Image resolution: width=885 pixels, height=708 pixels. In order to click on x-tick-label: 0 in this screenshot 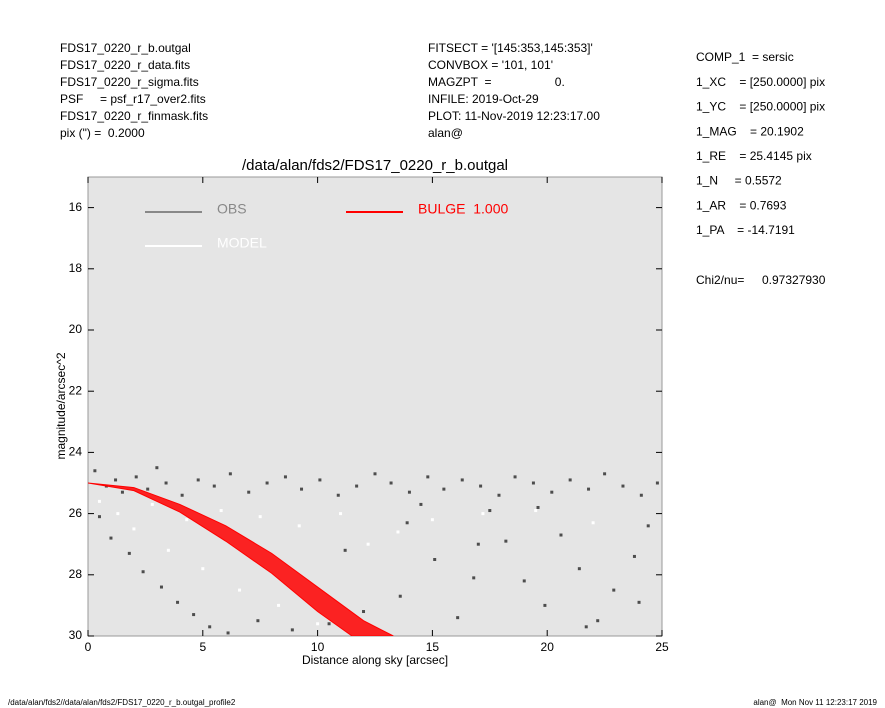, I will do `click(88, 647)`.